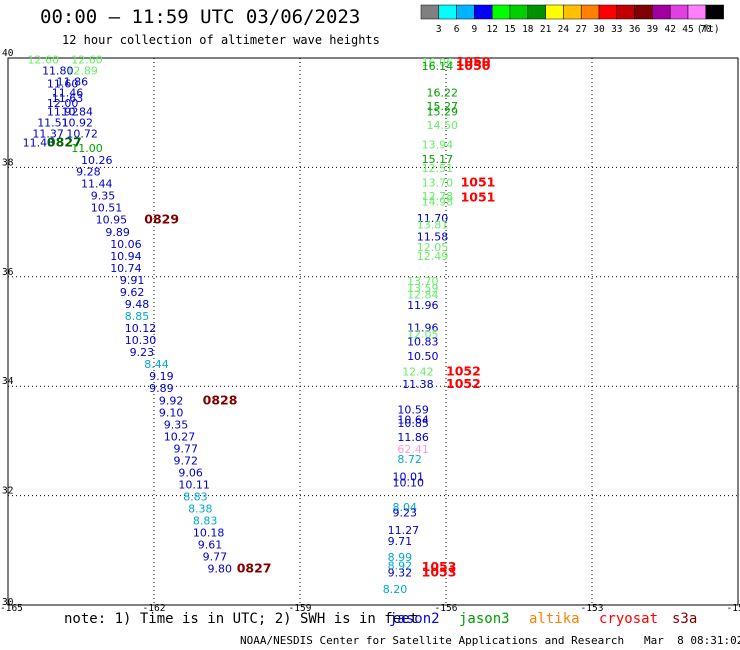 The width and height of the screenshot is (740, 650). What do you see at coordinates (616, 29) in the screenshot?
I see `color-tick-label: 33` at bounding box center [616, 29].